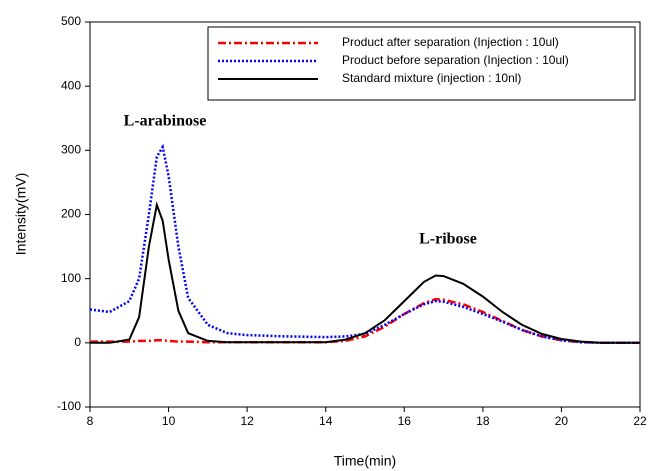  What do you see at coordinates (71, 21) in the screenshot?
I see `y-tick-label: 500` at bounding box center [71, 21].